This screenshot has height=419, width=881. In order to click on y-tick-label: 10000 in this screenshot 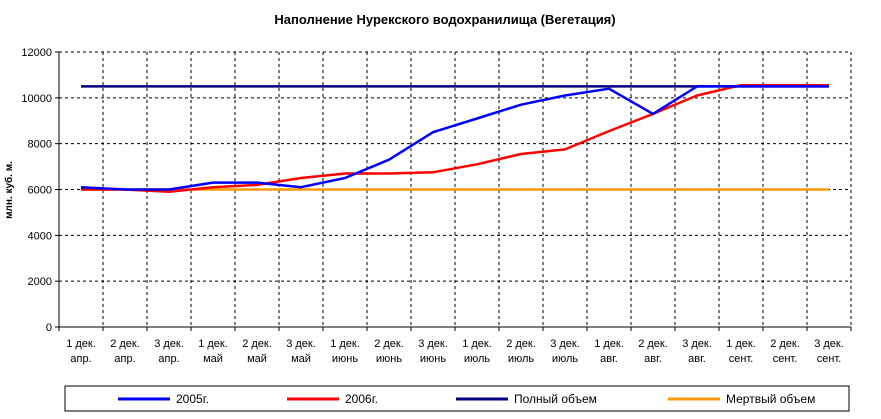, I will do `click(36, 99)`.